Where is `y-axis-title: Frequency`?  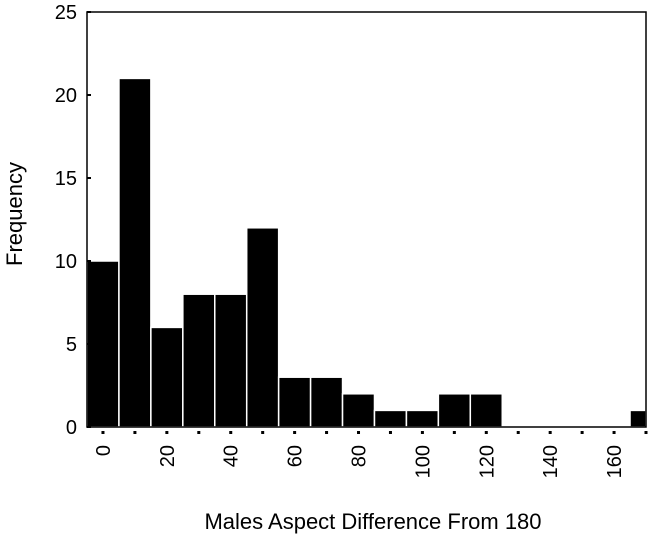
y-axis-title: Frequency is located at coordinates (14, 214).